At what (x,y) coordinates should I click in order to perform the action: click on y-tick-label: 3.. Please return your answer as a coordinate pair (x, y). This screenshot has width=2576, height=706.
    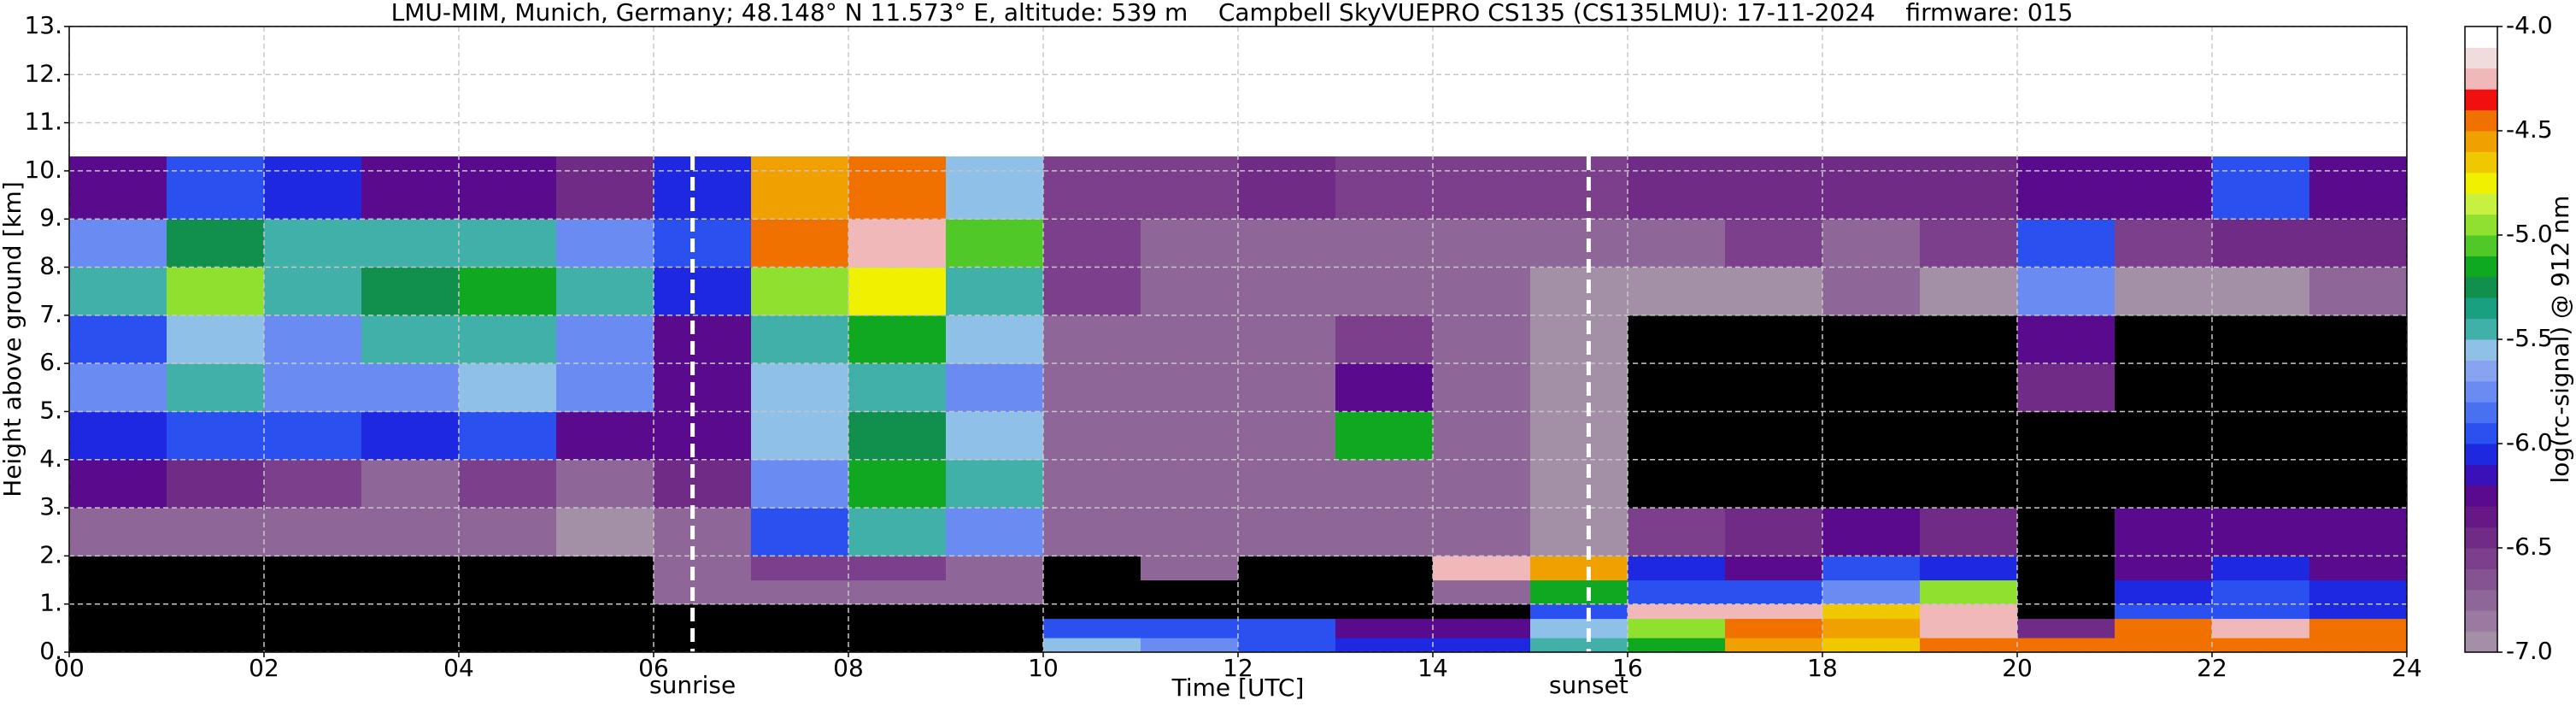
    Looking at the image, I should click on (50, 506).